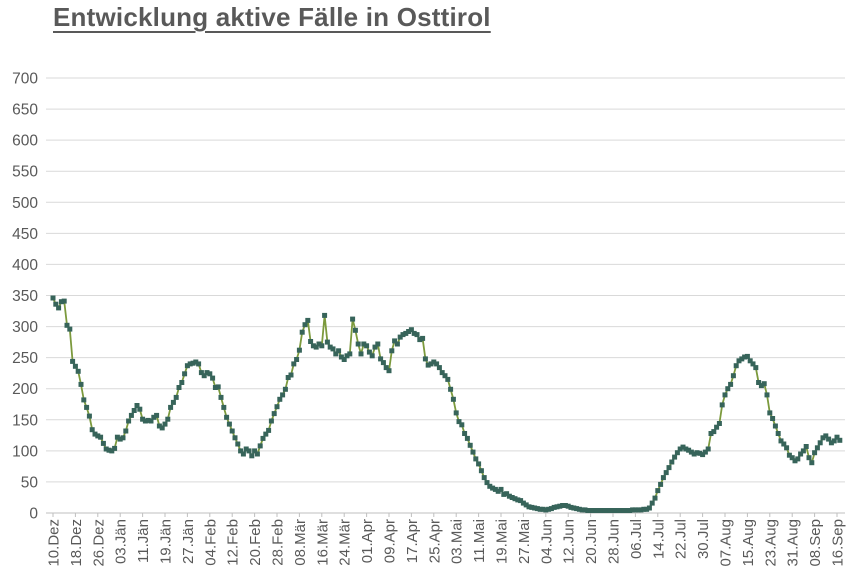 Image resolution: width=852 pixels, height=586 pixels. What do you see at coordinates (546, 541) in the screenshot?
I see `svg-text: 04.Jun` at bounding box center [546, 541].